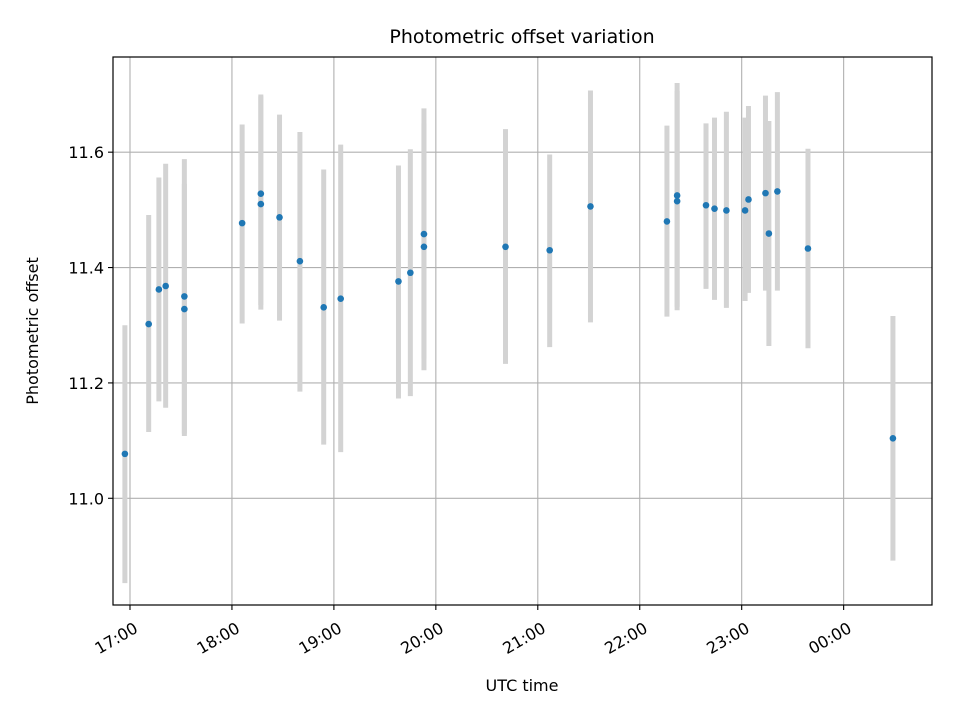  Describe the element at coordinates (727, 638) in the screenshot. I see `x-tick-label: 23:00` at that location.